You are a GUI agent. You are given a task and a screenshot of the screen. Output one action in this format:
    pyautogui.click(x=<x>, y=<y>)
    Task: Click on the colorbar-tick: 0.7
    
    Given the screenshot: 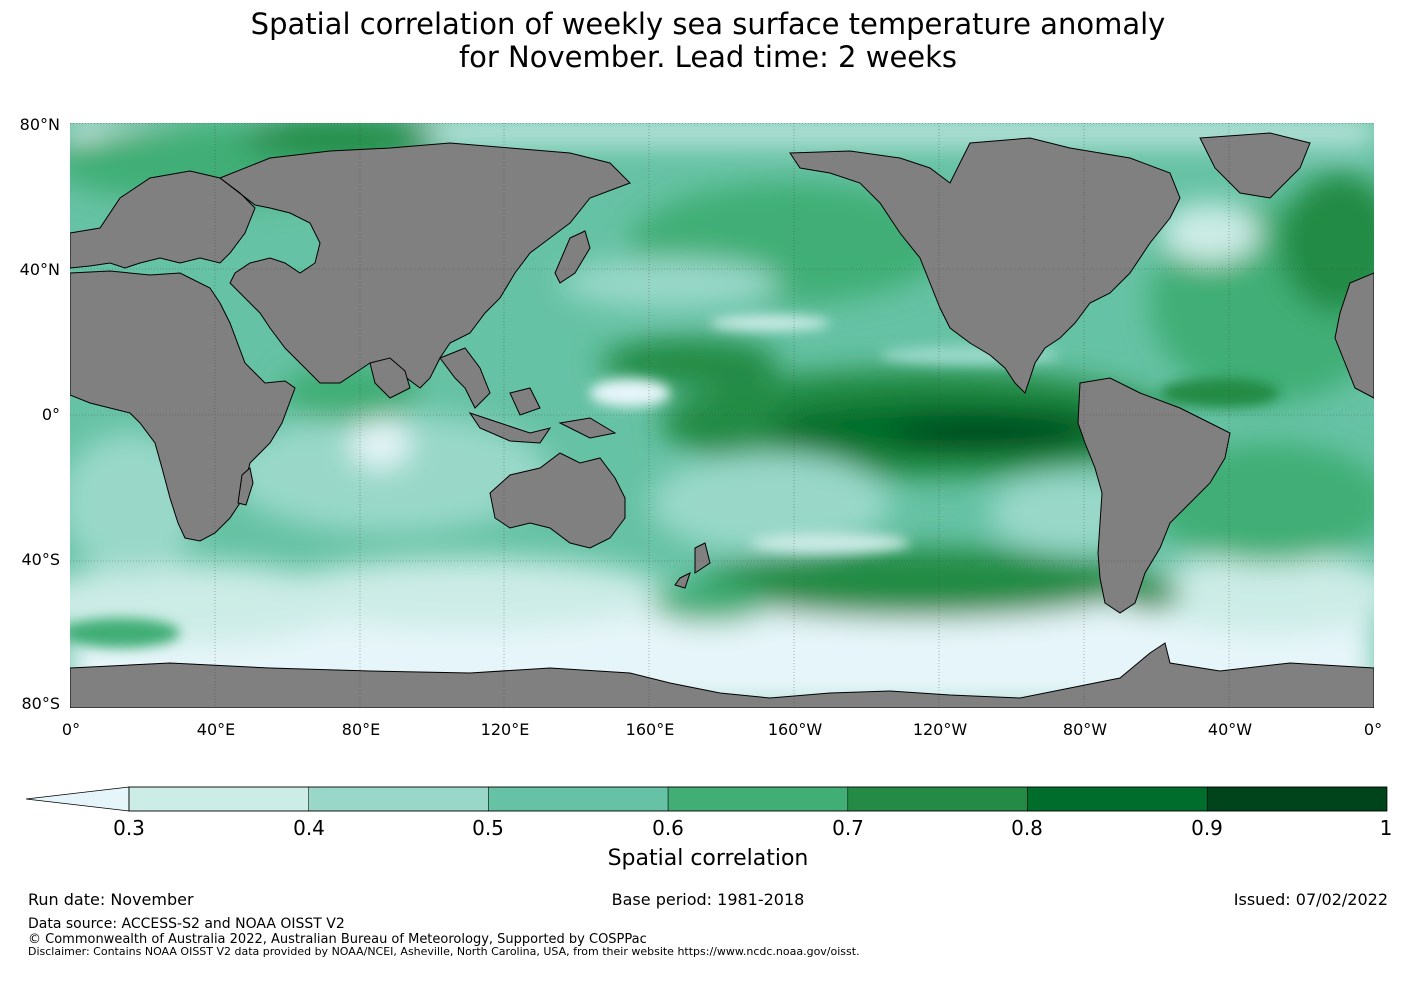 What is the action you would take?
    pyautogui.click(x=848, y=828)
    